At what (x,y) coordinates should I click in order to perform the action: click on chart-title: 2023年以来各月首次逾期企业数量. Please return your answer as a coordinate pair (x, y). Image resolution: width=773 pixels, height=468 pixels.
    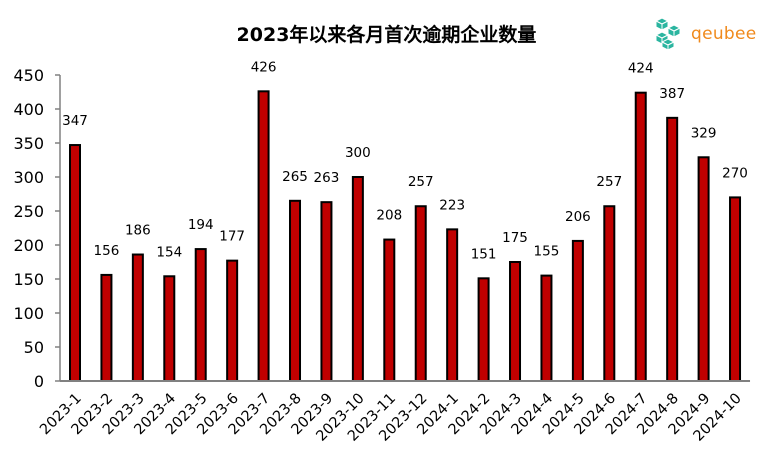
    Looking at the image, I should click on (386, 35).